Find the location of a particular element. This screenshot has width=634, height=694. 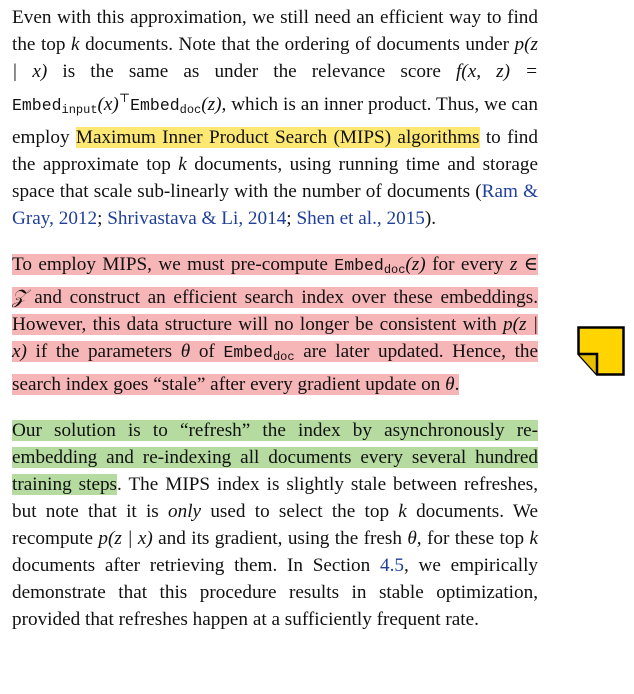

citation-ram-gray: Ram & Gray, 2012 is located at coordinates (275, 205).